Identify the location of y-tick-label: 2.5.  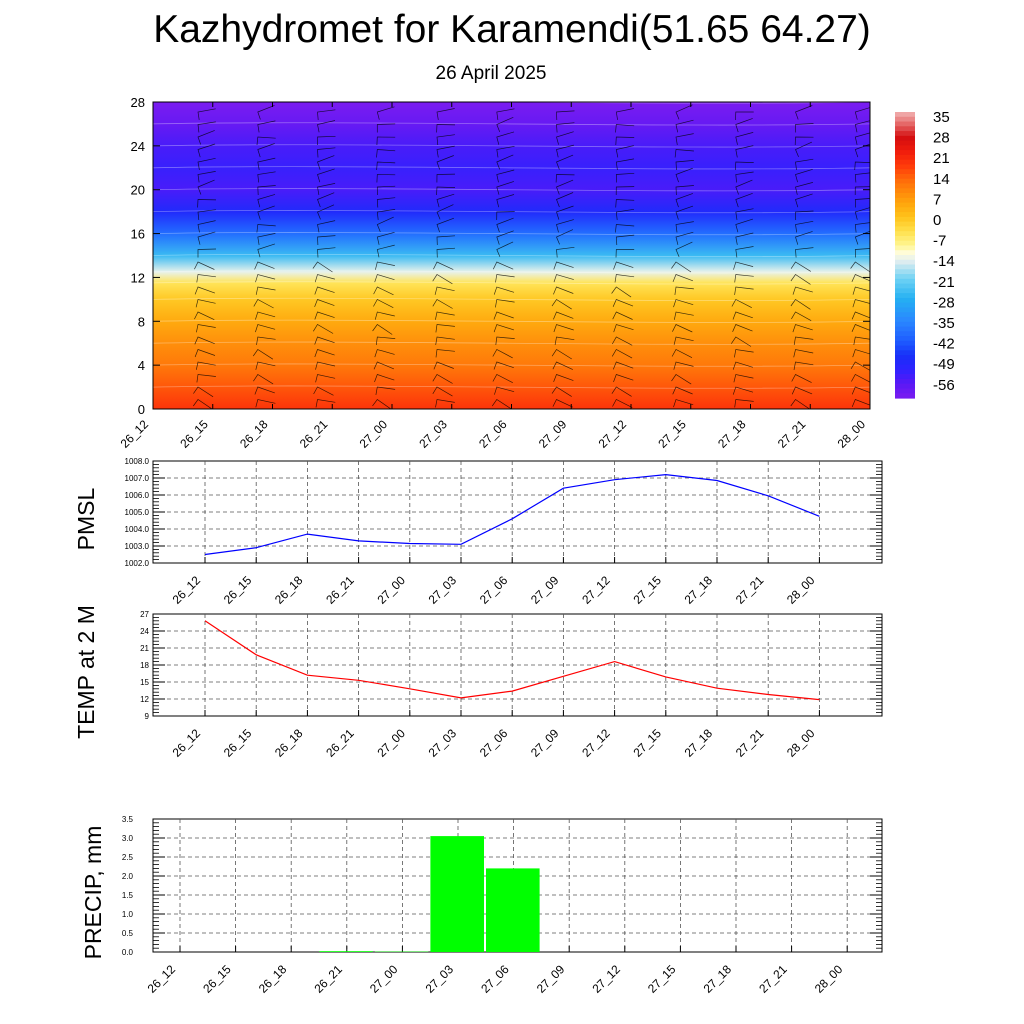
(128, 857).